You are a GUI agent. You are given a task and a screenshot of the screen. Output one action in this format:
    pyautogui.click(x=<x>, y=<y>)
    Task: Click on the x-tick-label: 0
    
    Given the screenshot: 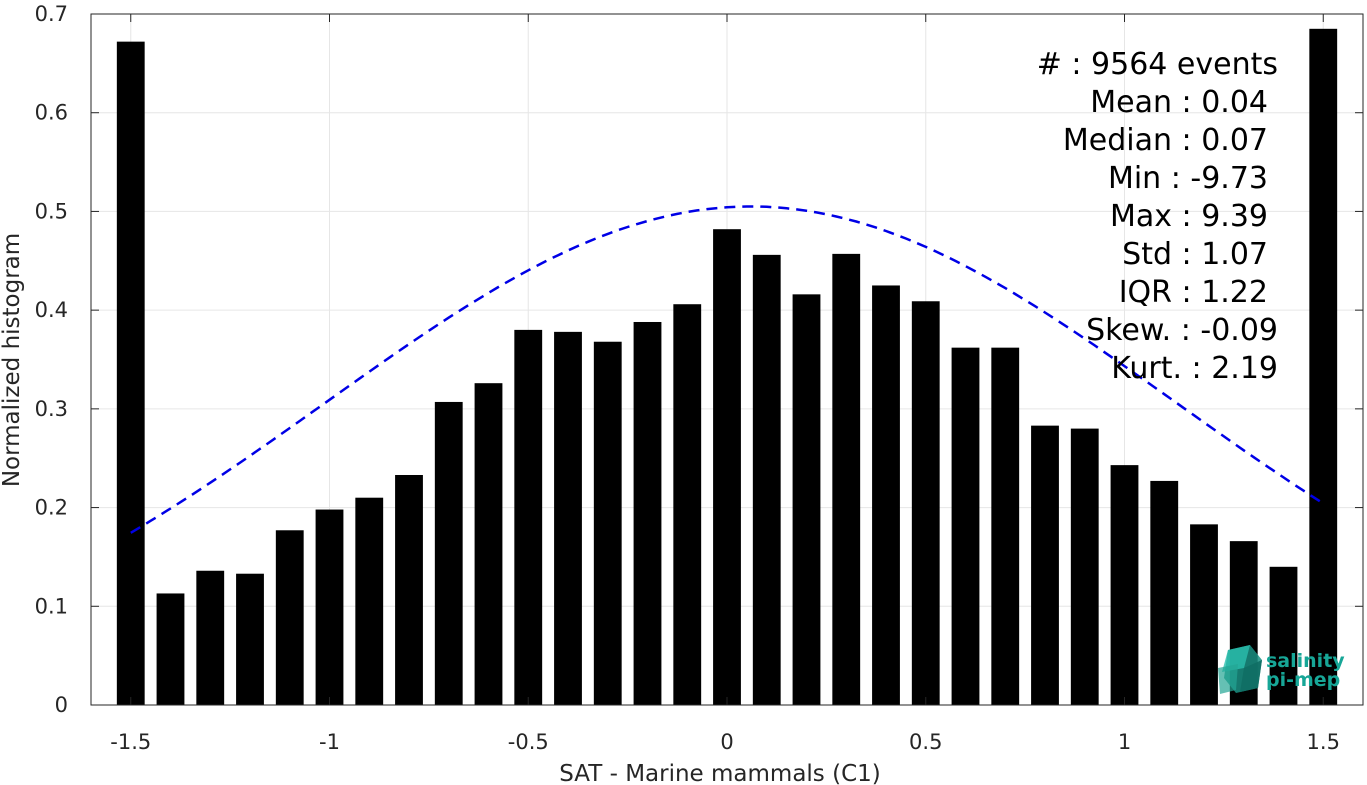 What is the action you would take?
    pyautogui.click(x=726, y=742)
    